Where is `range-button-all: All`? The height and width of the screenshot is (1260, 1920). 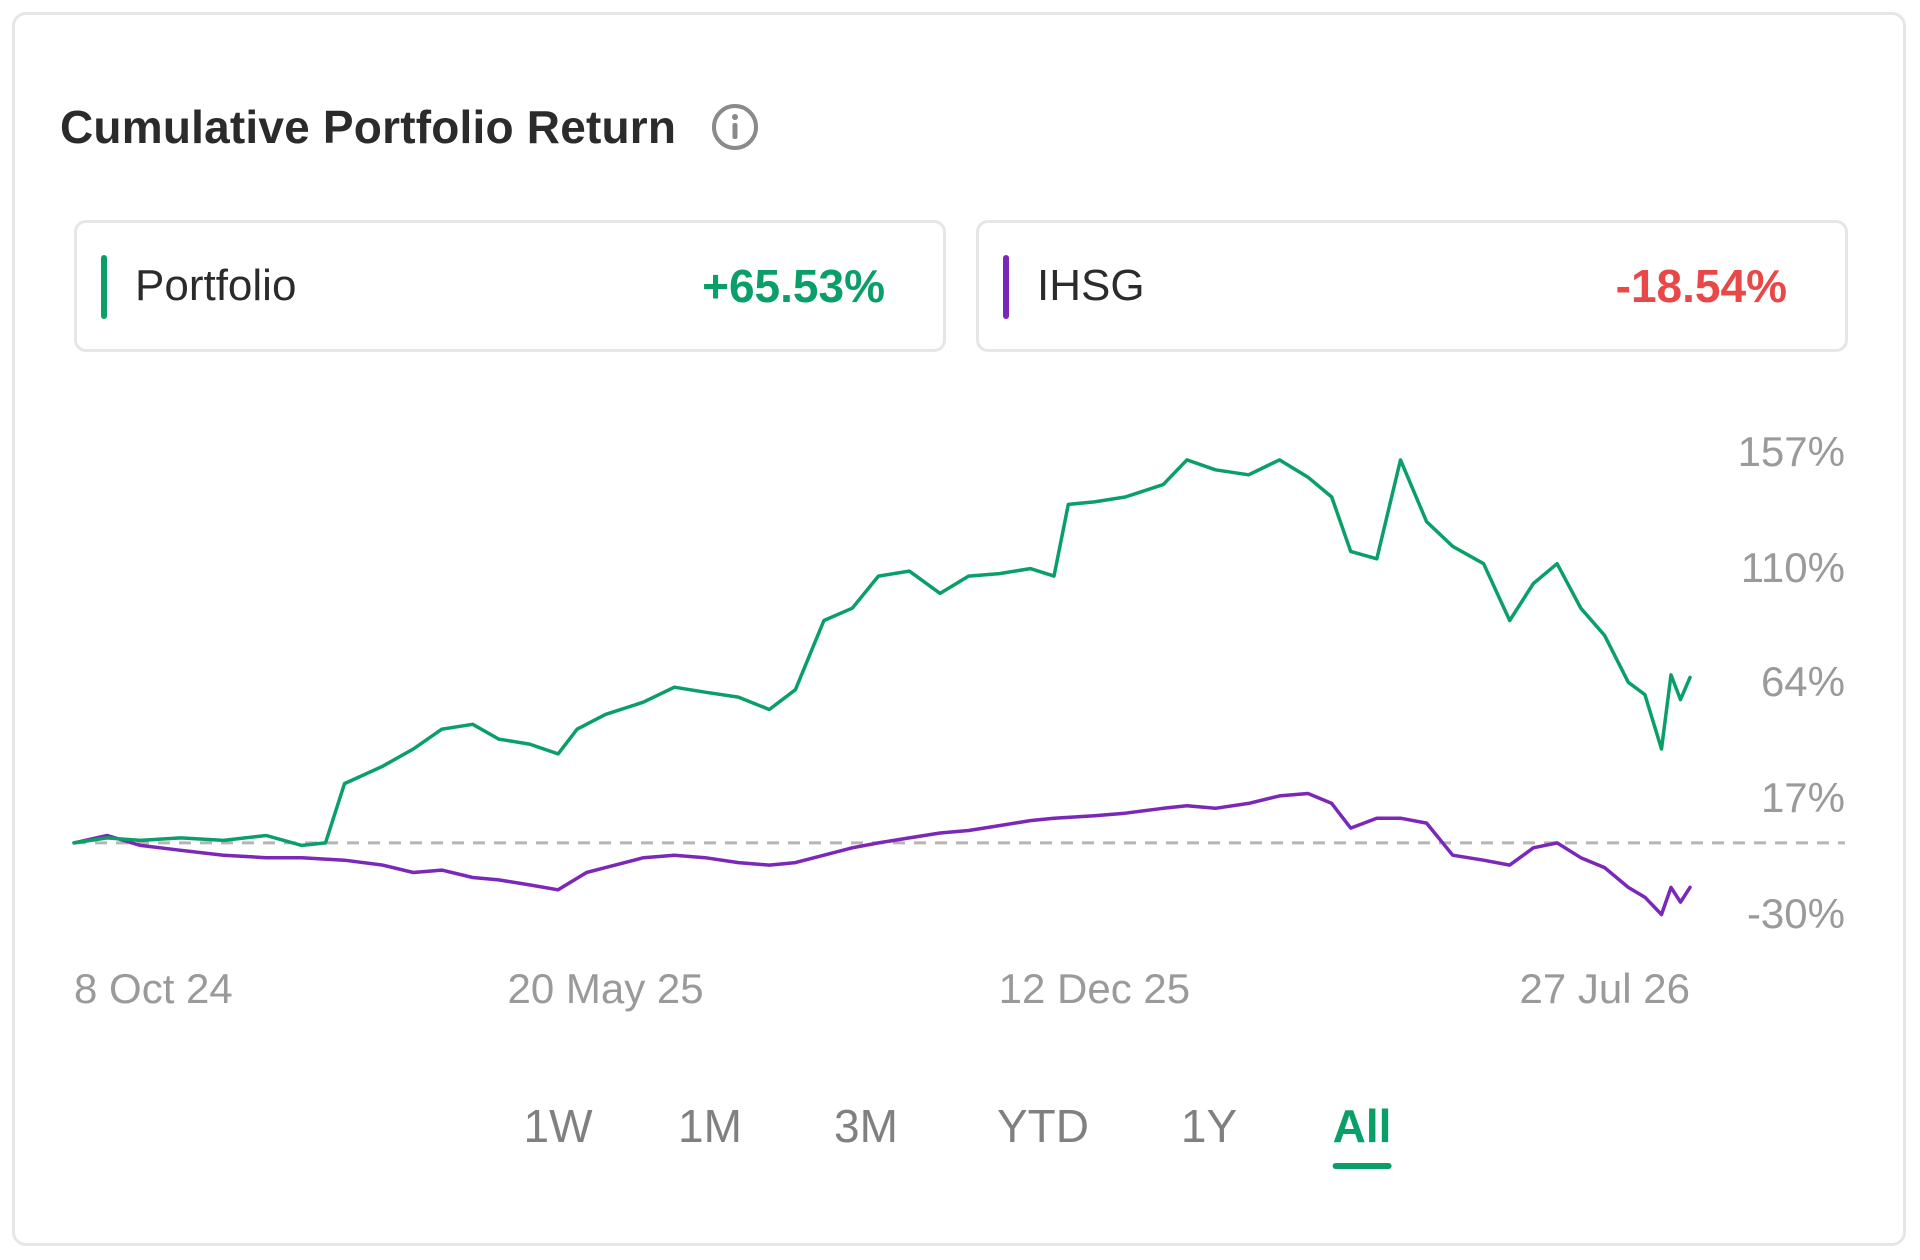
range-button-all: All is located at coordinates (1362, 1135).